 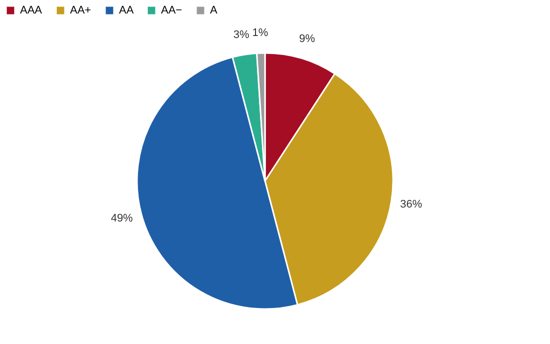 What do you see at coordinates (81, 10) in the screenshot?
I see `legend-label: AA+` at bounding box center [81, 10].